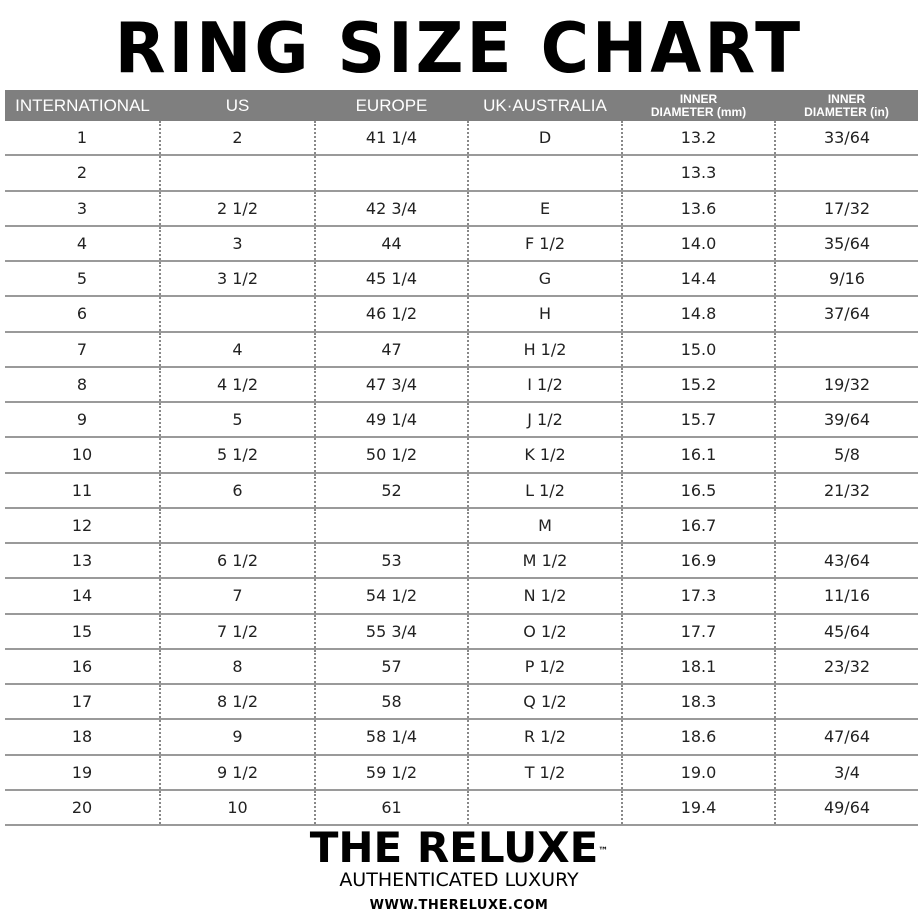 Image resolution: width=918 pixels, height=918 pixels. I want to click on cell-europe: 55 3/4, so click(391, 631).